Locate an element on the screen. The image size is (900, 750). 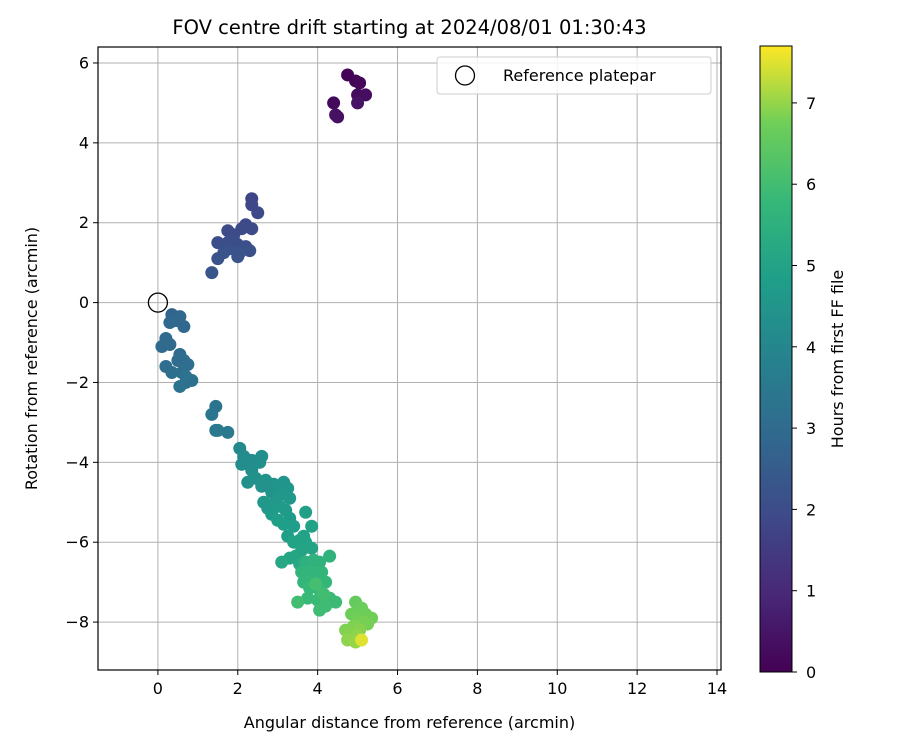
legend-entry: Reference platepar is located at coordinates (579, 75).